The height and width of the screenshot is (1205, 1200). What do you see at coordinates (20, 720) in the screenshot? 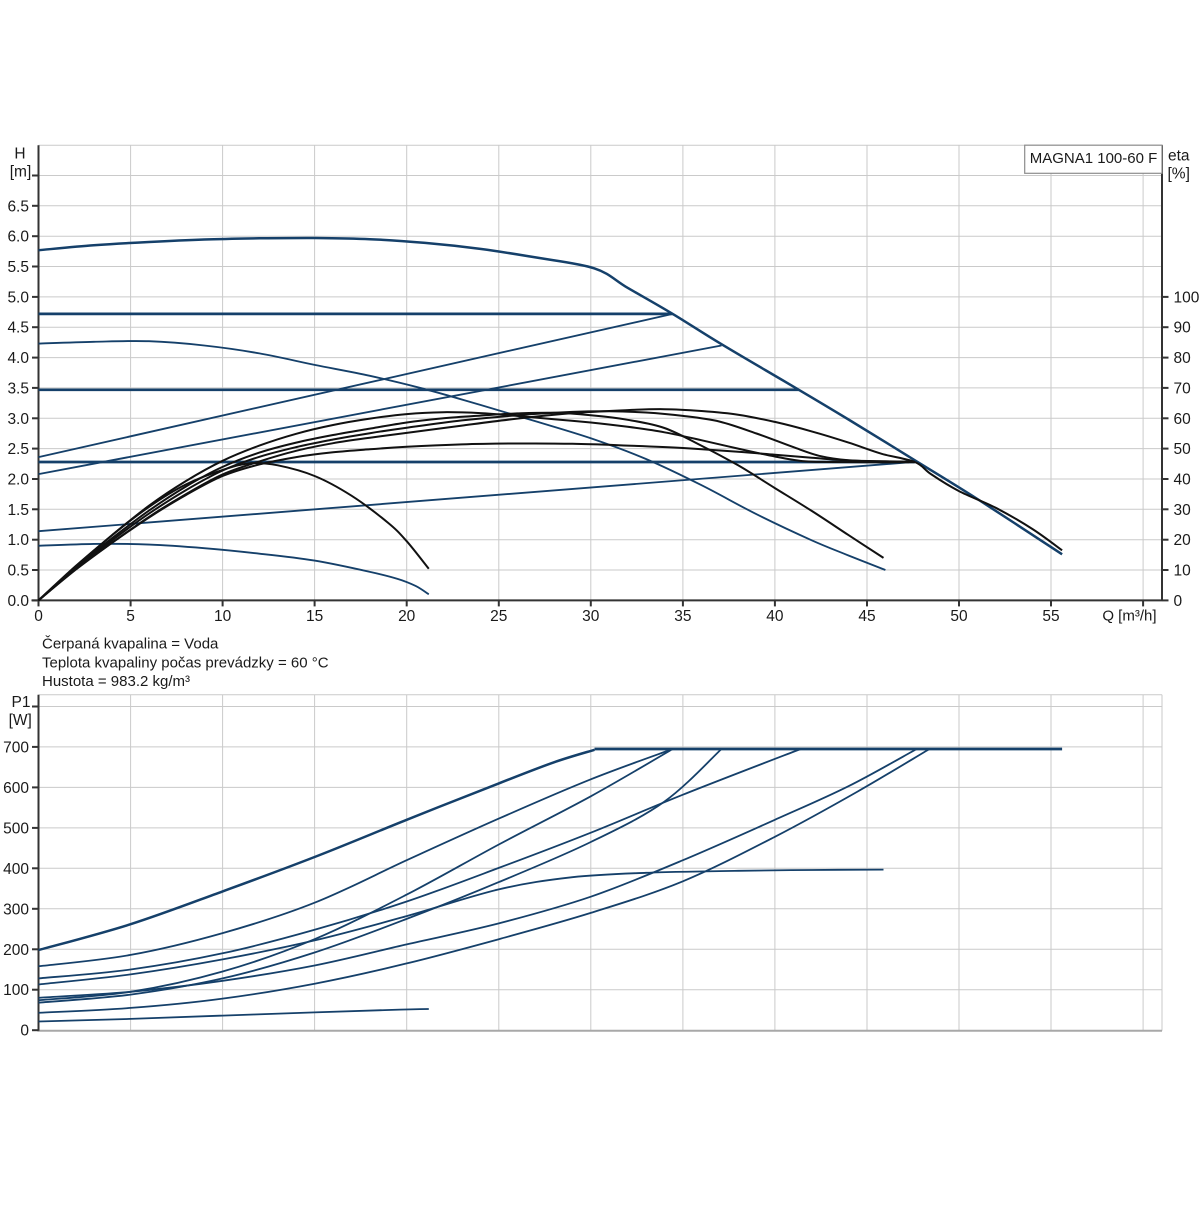
I see `svg-text: [W]` at bounding box center [20, 720].